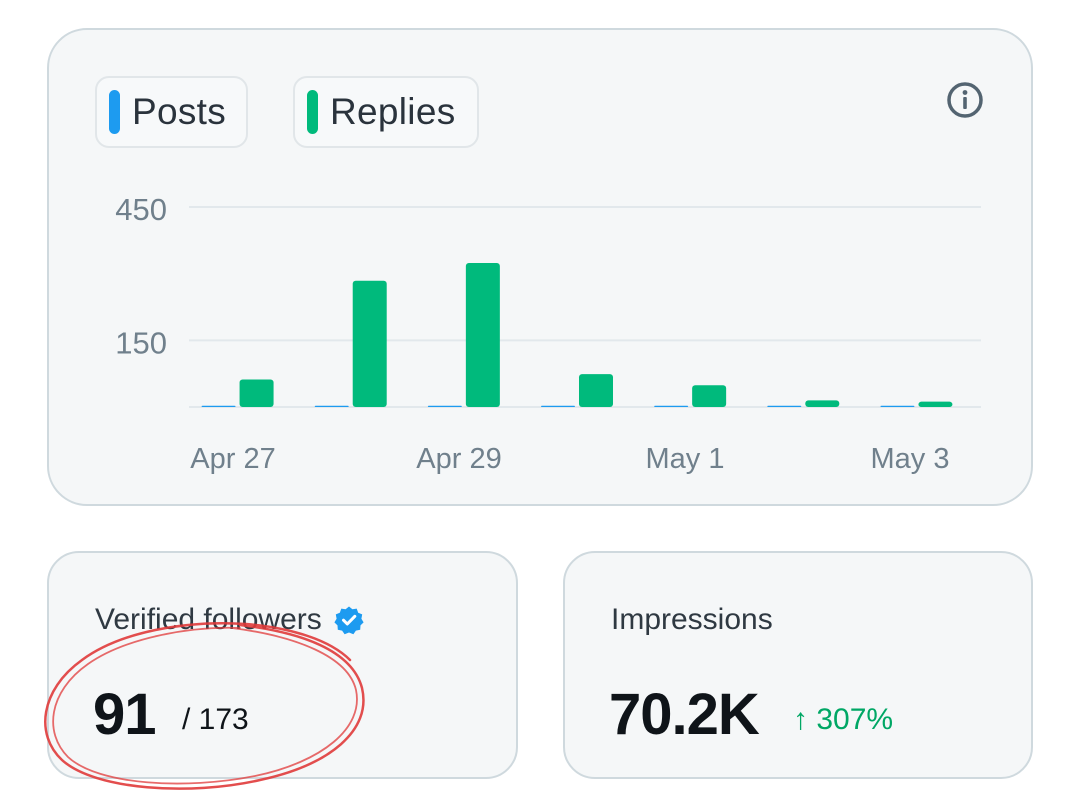 This screenshot has height=811, width=1080. Describe the element at coordinates (179, 111) in the screenshot. I see `legend-label: Posts` at that location.